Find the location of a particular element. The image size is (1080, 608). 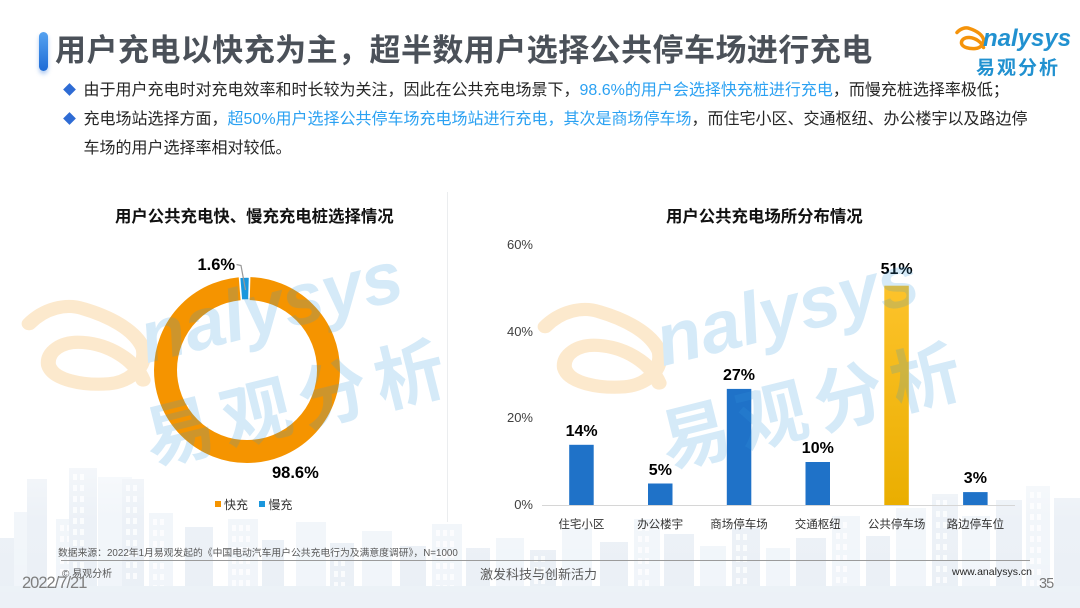

svg-text: nalysys is located at coordinates (1027, 38).